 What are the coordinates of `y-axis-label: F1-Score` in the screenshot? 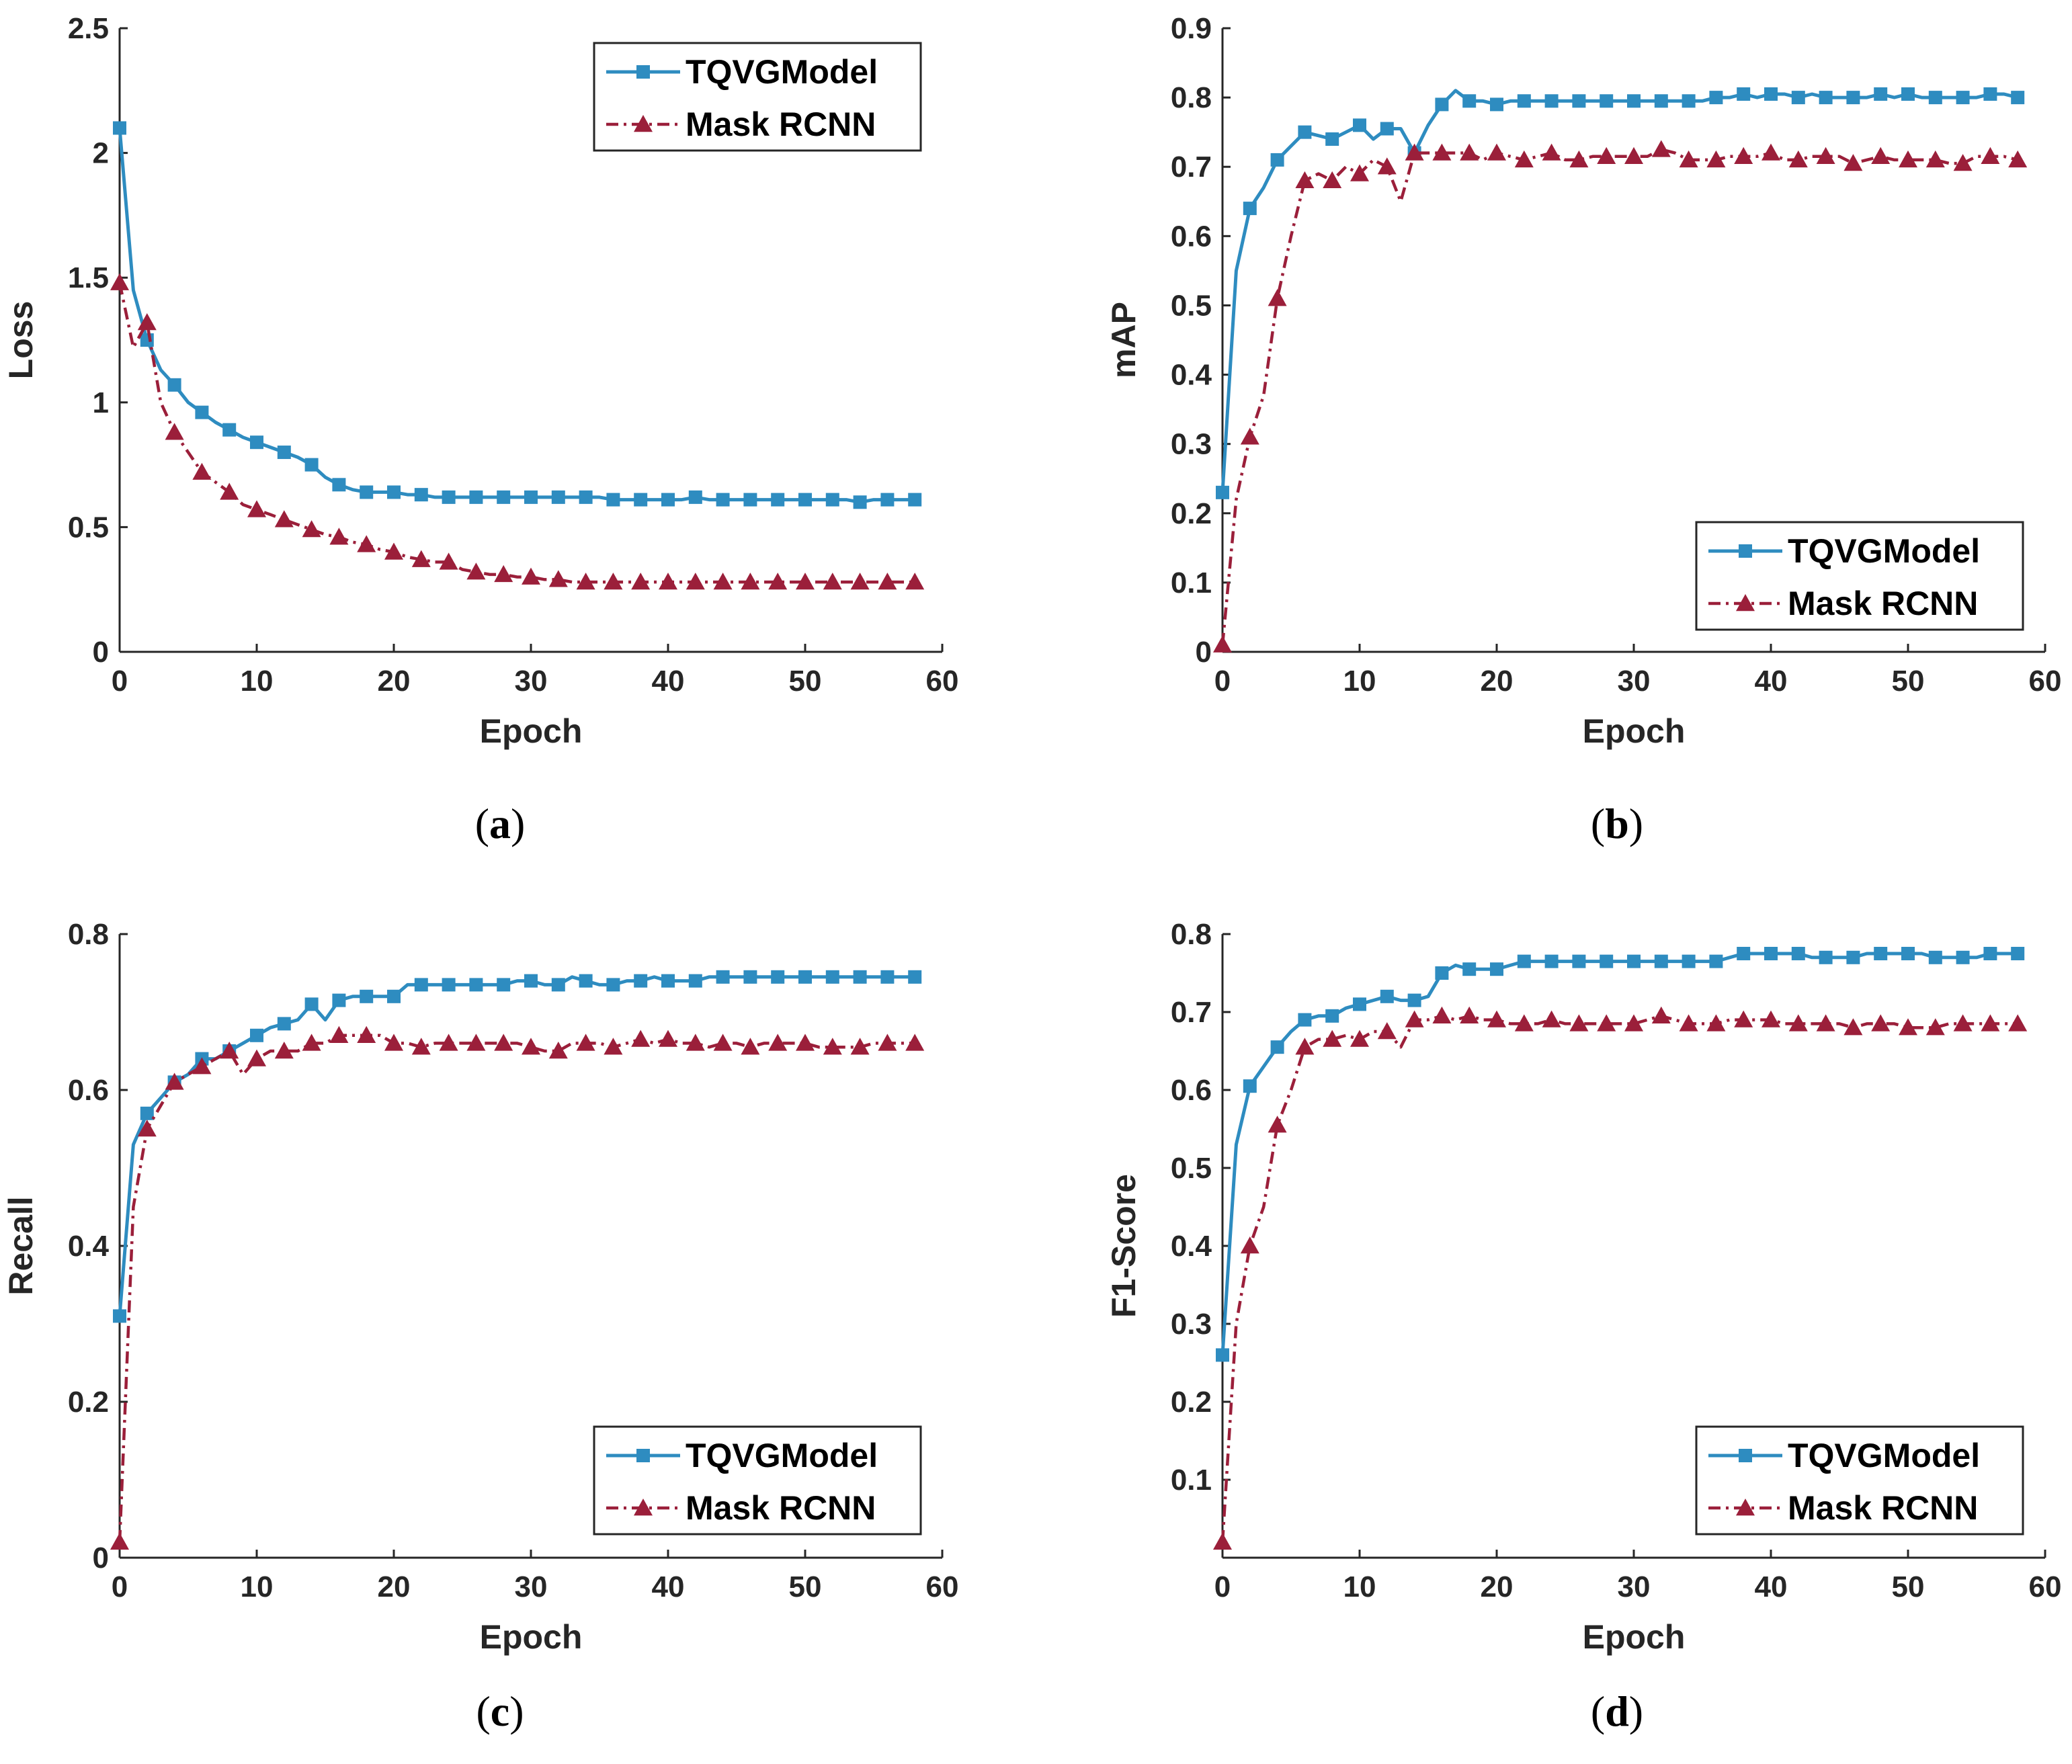 It's located at (1124, 1246).